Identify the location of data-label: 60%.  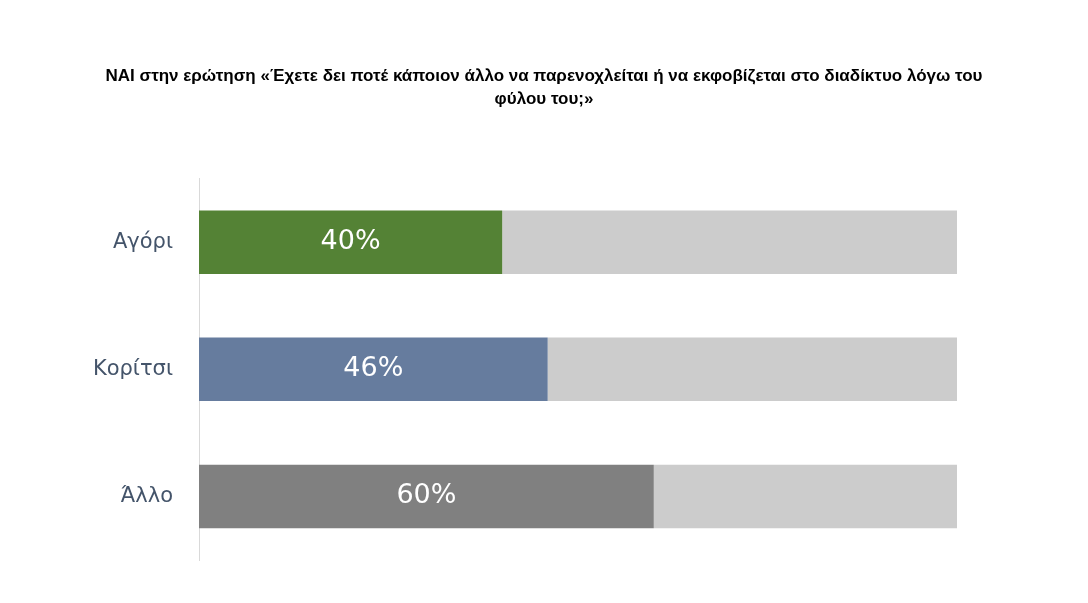
(426, 494).